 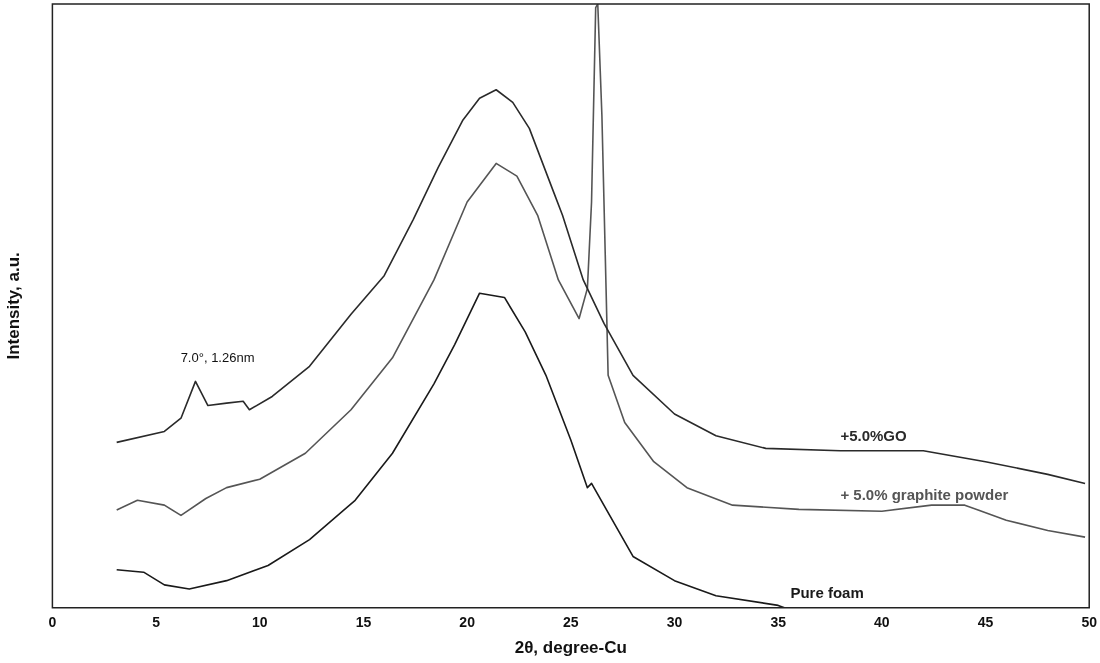 I want to click on x-tick-label: 20, so click(x=467, y=622).